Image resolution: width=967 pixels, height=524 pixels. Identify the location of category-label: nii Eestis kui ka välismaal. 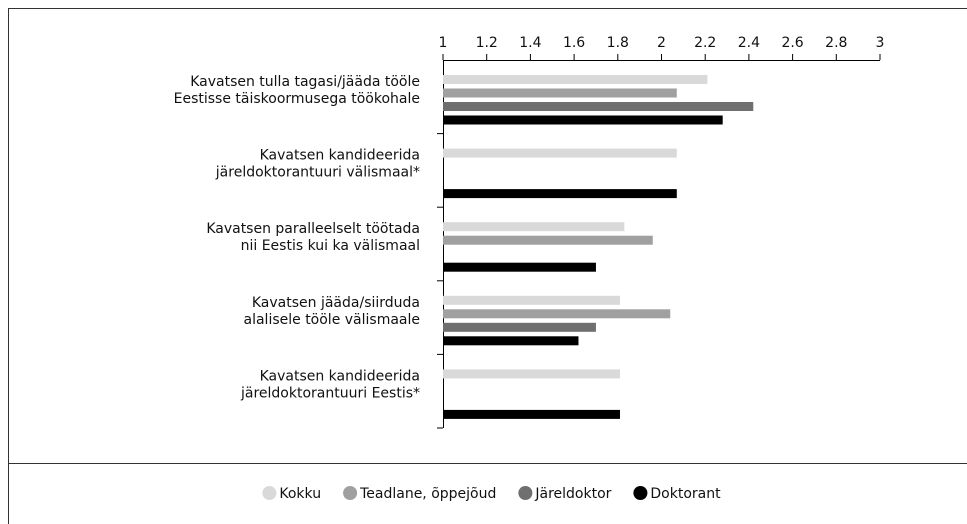
(330, 246).